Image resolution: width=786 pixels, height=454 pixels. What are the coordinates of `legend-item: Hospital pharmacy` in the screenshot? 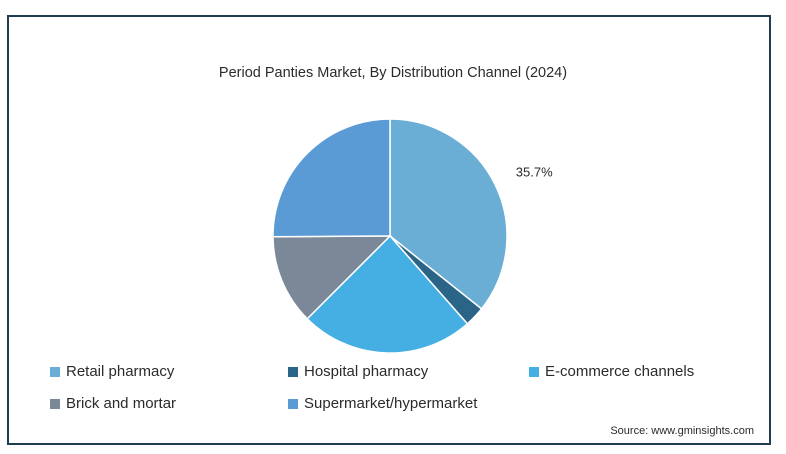 It's located at (358, 371).